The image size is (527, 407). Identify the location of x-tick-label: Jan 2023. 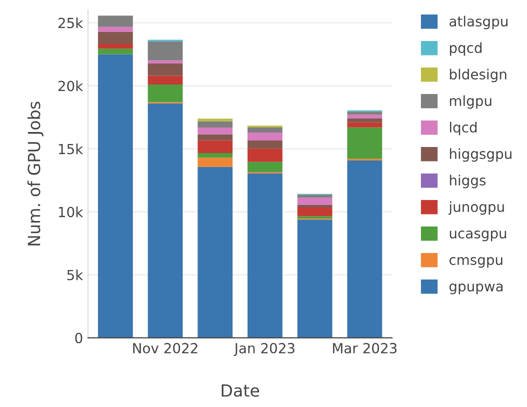
(264, 349).